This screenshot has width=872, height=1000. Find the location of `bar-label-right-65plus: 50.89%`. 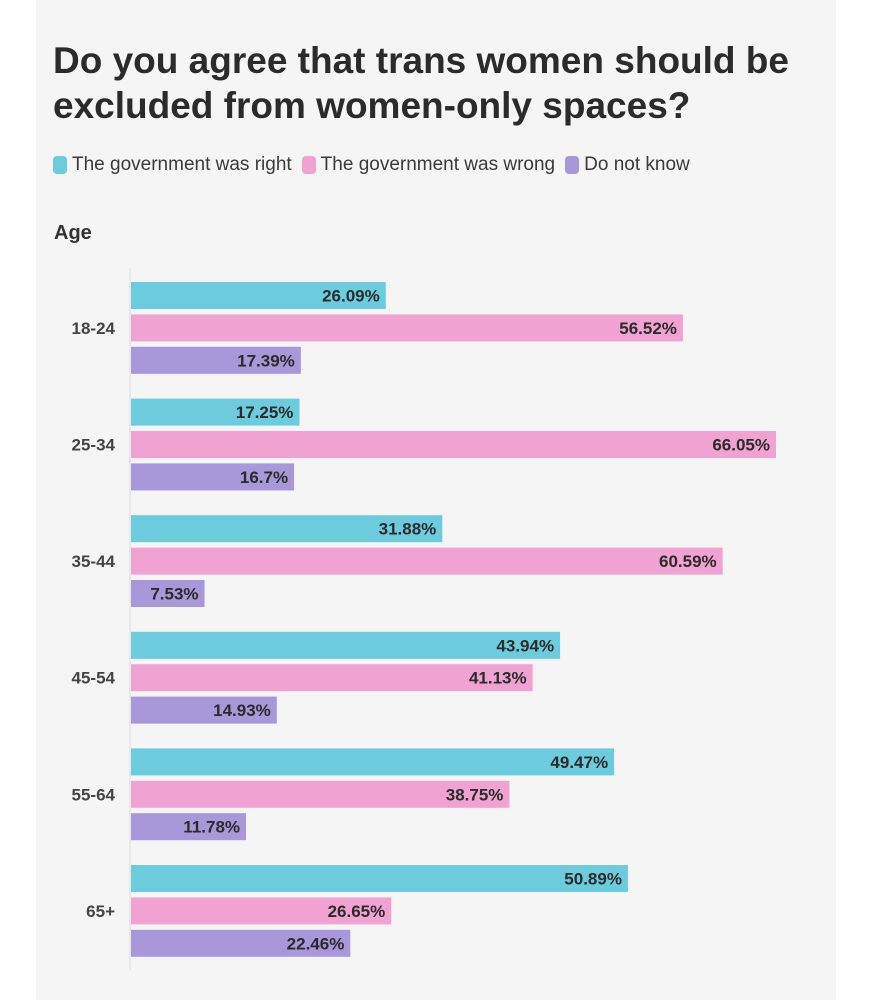

bar-label-right-65plus: 50.89% is located at coordinates (593, 879).